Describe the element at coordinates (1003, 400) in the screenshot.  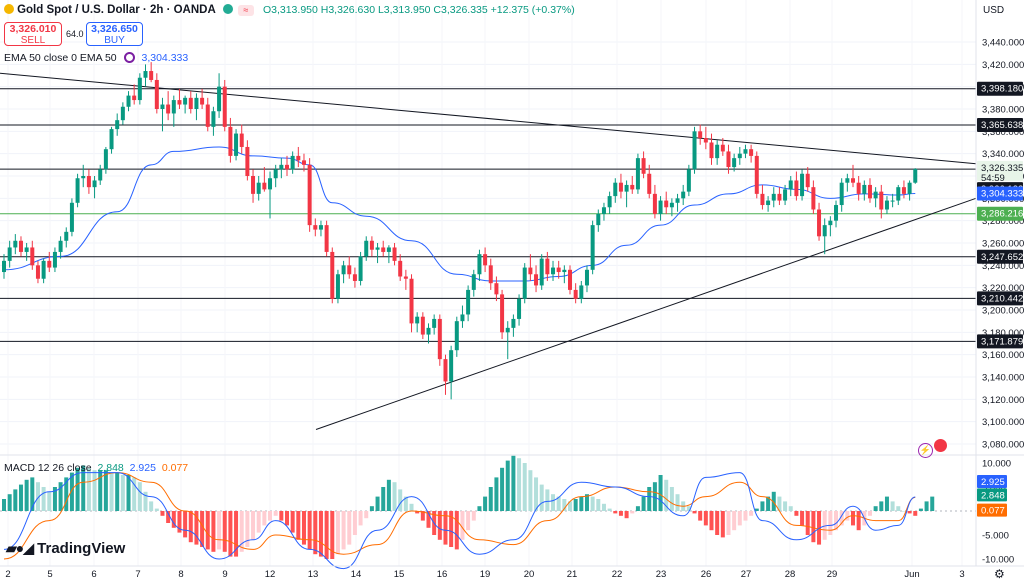
I see `price-tick-label: 3,120.000` at that location.